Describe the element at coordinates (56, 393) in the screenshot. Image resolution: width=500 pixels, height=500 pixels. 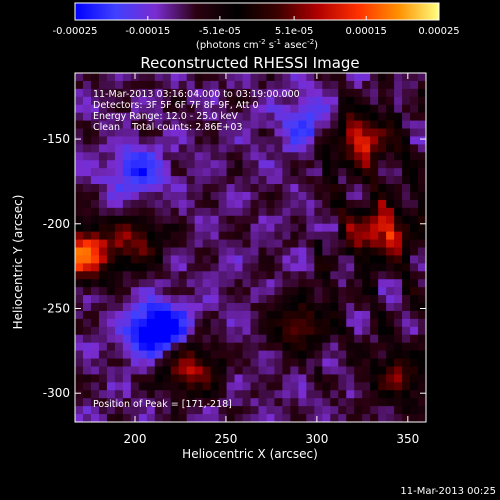
I see `y-tick-label: -300` at that location.